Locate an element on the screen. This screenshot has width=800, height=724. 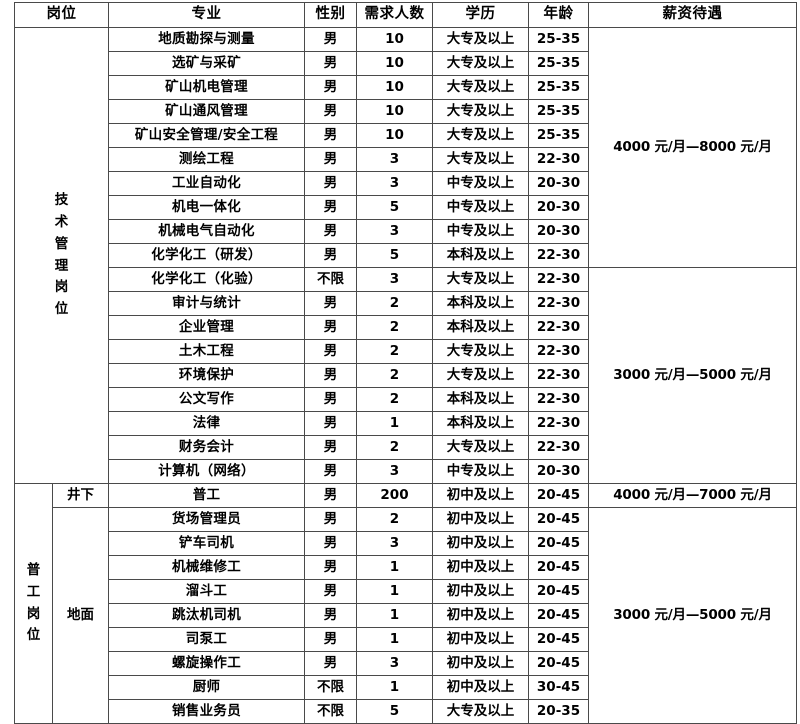
cell-major: 工业自动化 is located at coordinates (206, 183).